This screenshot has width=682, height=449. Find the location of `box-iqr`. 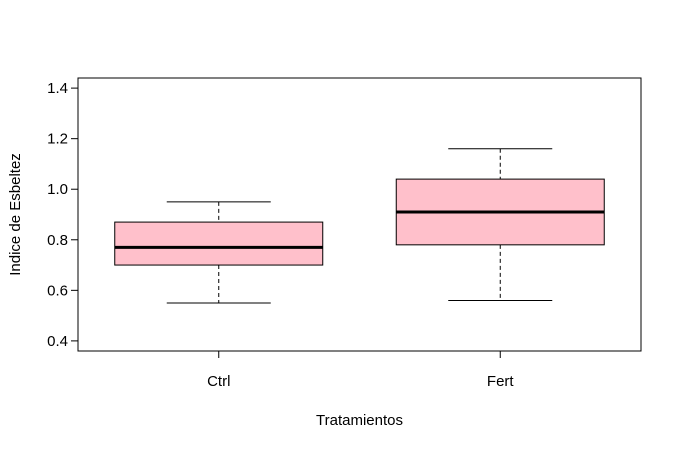

box-iqr is located at coordinates (219, 243).